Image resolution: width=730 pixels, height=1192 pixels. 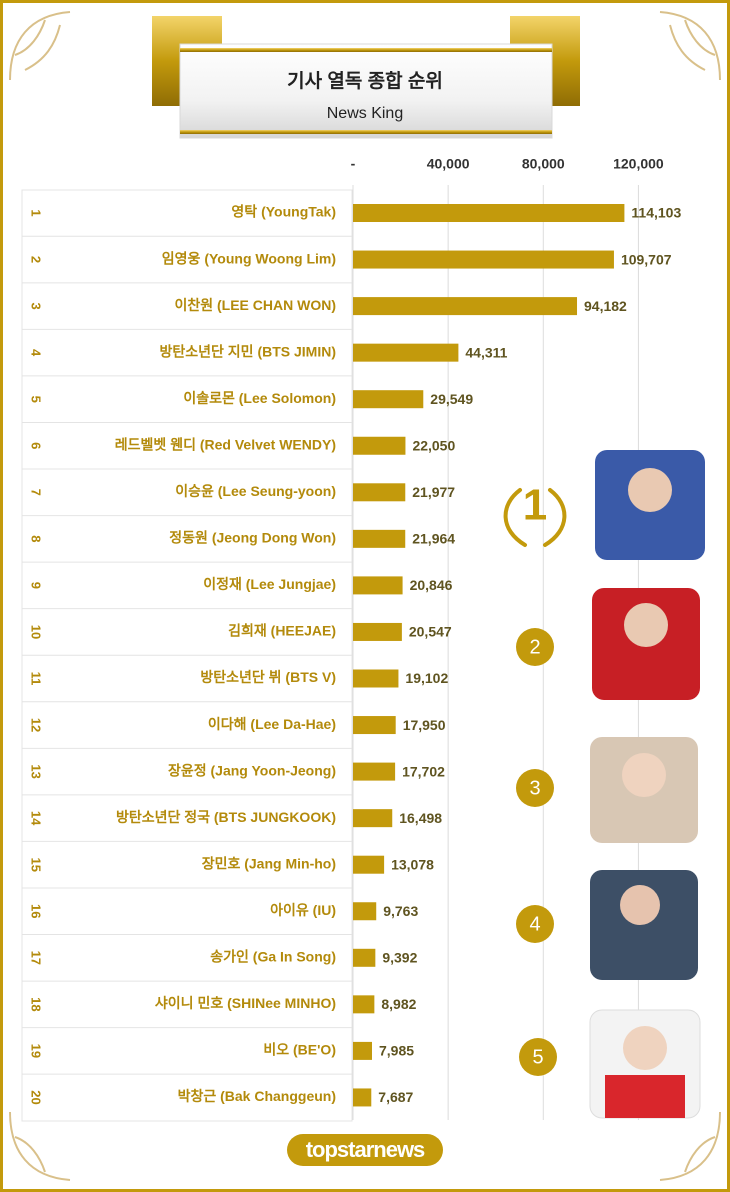 What do you see at coordinates (36, 1004) in the screenshot?
I see `rank-label: 18` at bounding box center [36, 1004].